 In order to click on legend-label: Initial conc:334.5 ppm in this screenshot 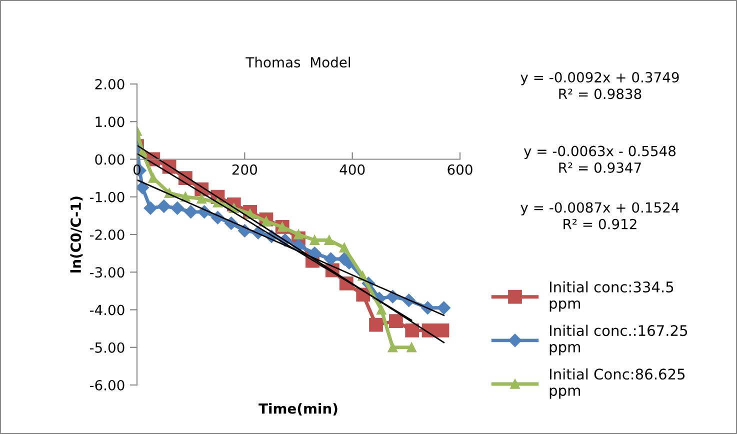, I will do `click(612, 296)`.